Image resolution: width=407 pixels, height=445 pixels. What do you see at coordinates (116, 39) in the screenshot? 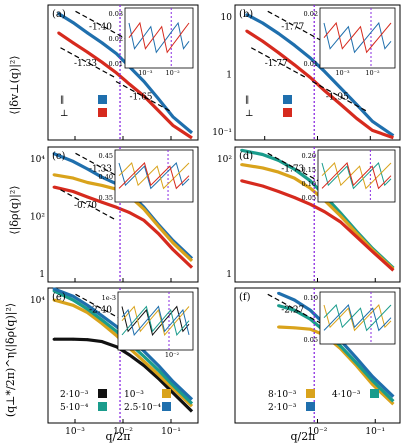
I see `inset-ytick-a-1: 0.02` at bounding box center [116, 39].